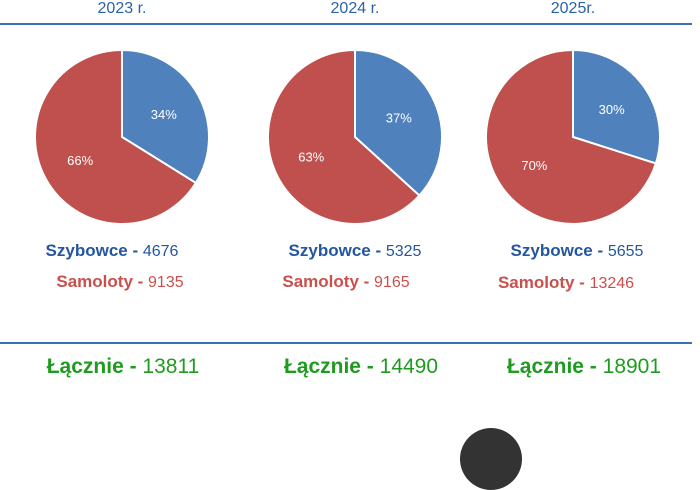 This screenshot has height=490, width=700. What do you see at coordinates (573, 8) in the screenshot?
I see `year-title-2025: 2025r.` at bounding box center [573, 8].